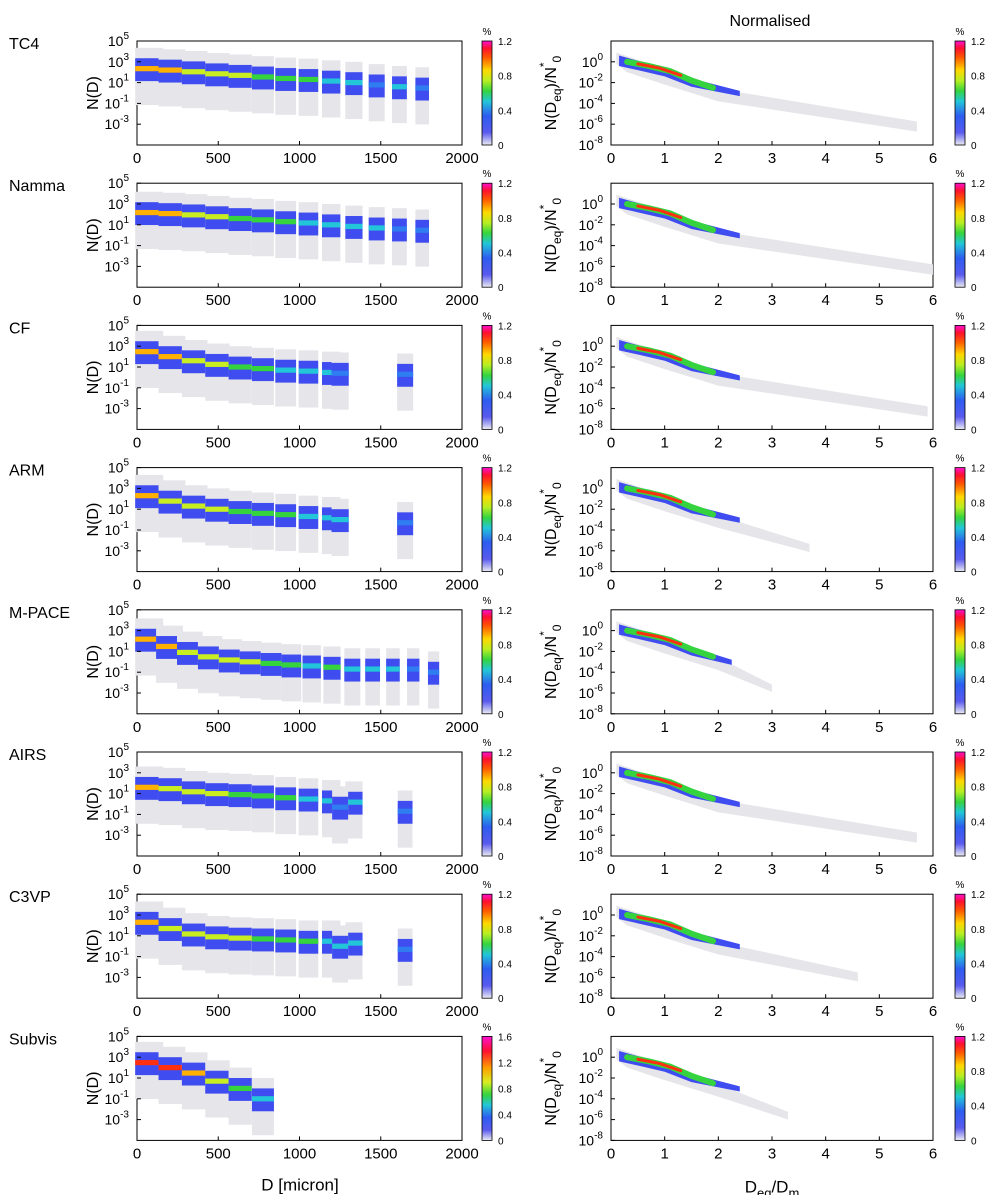 The height and width of the screenshot is (1195, 994). Describe the element at coordinates (20, 328) in the screenshot. I see `row-label: CF` at that location.